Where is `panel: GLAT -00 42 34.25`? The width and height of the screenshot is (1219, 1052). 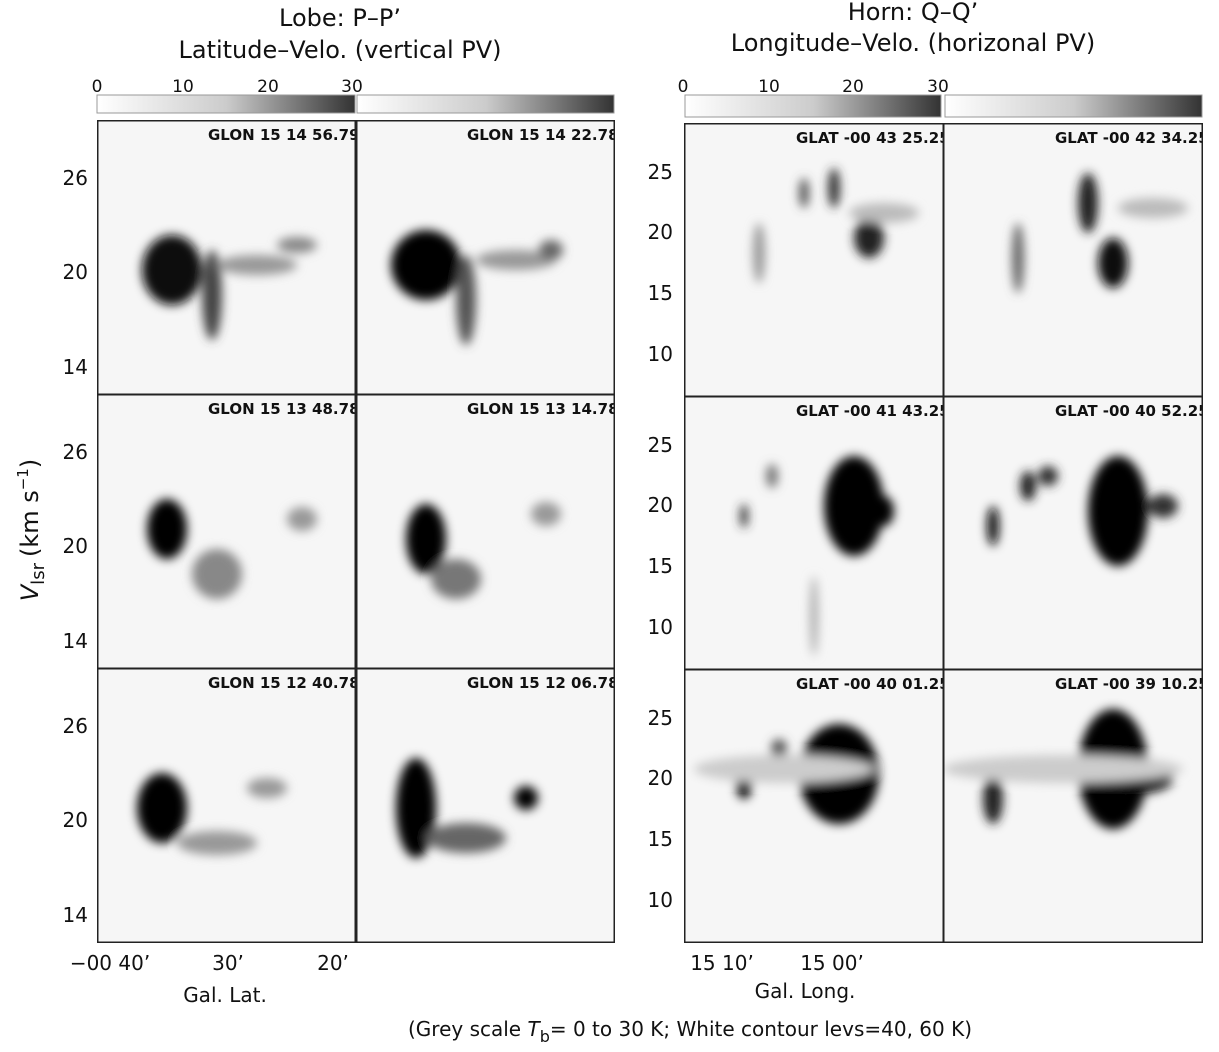
panel: GLAT -00 42 34.25 is located at coordinates (1073, 260).